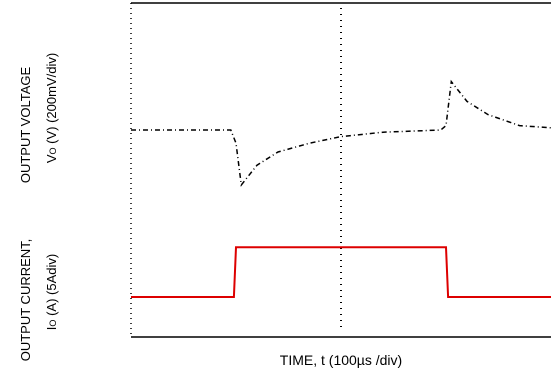  I want to click on y-axis-label-voltage-line1: OUTPUT VOLTAGE, so click(25, 125).